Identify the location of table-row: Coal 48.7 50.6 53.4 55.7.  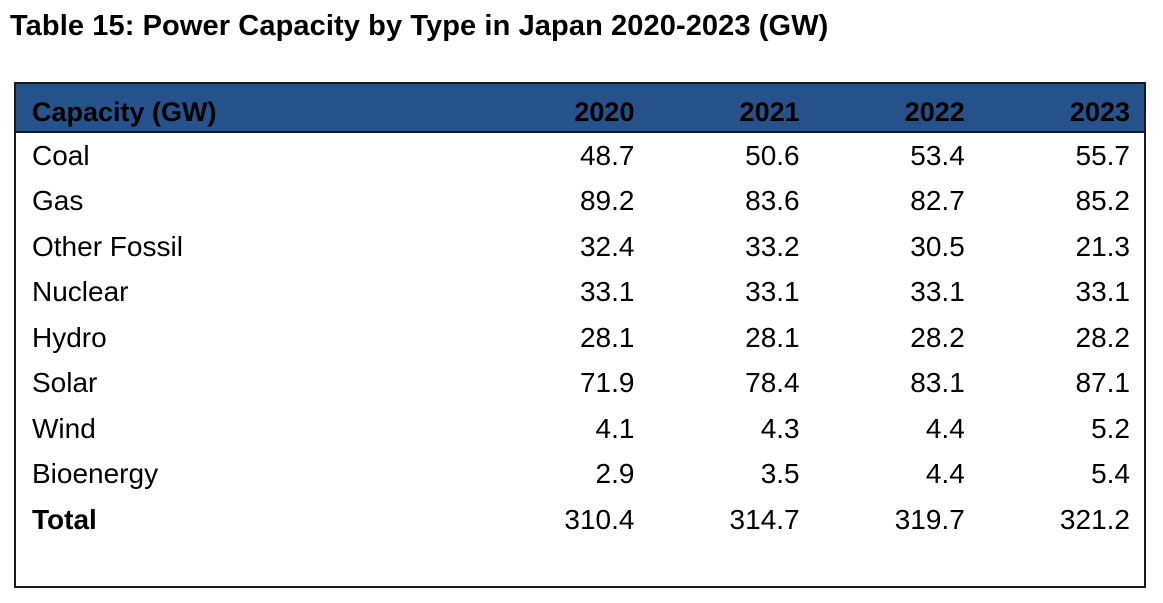
(580, 155).